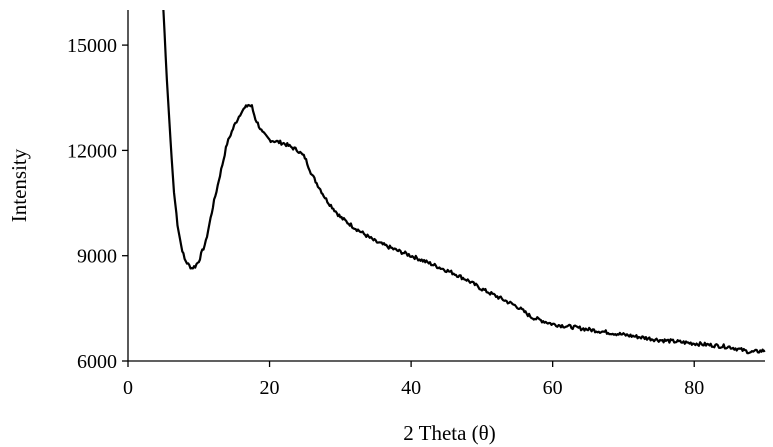  What do you see at coordinates (97, 204) in the screenshot?
I see `y-axis-ticks: 6000 9000 12000 15000` at bounding box center [97, 204].